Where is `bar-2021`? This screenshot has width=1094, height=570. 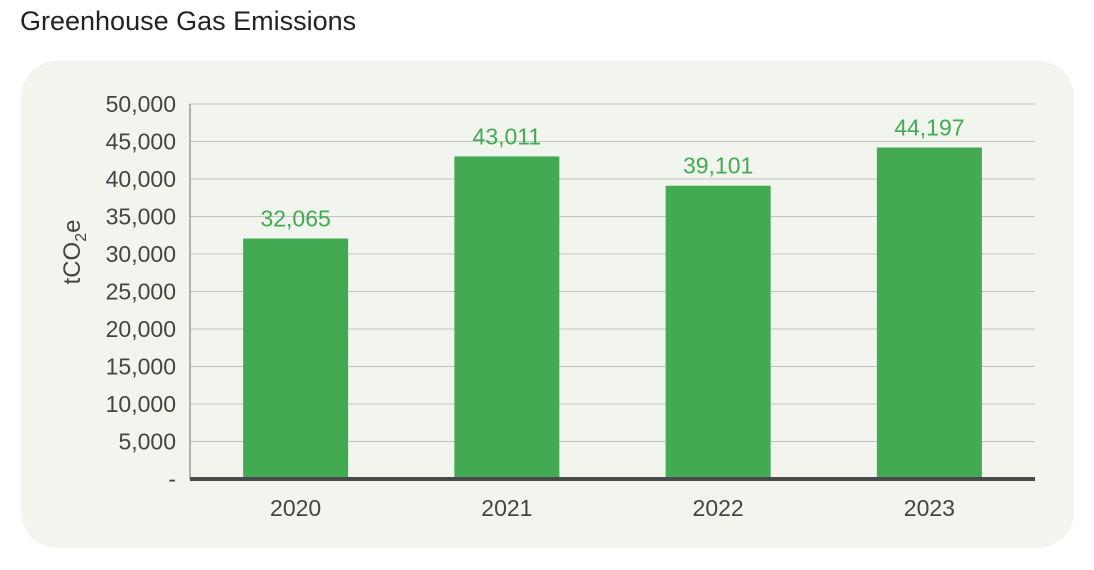 bar-2021 is located at coordinates (507, 318).